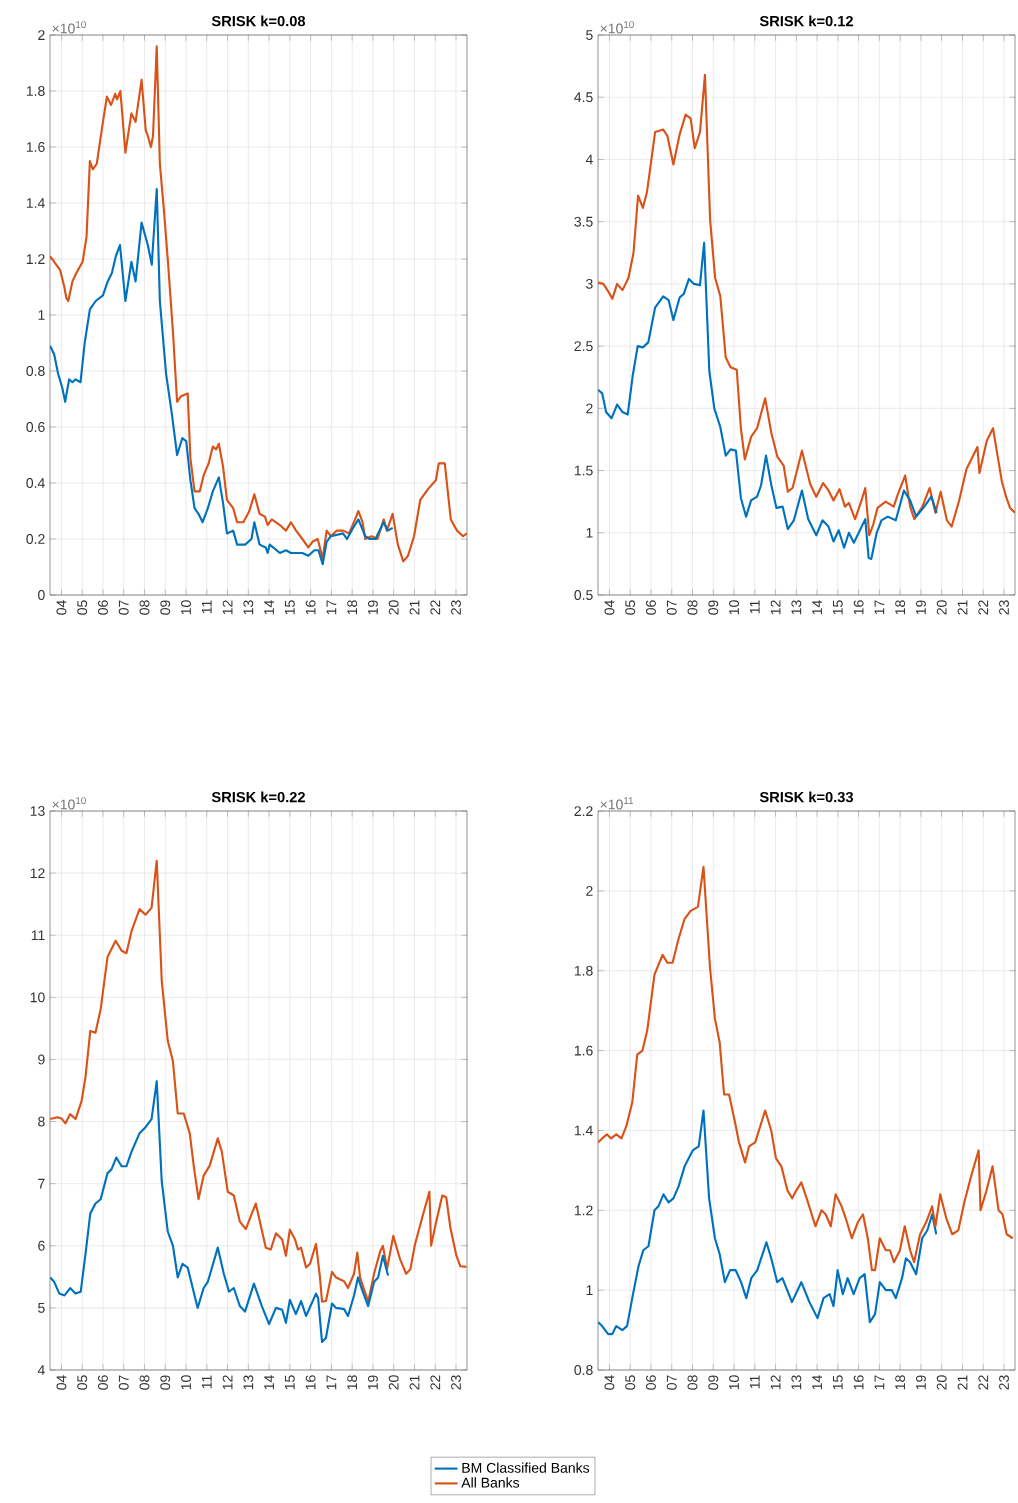 Image resolution: width=1018 pixels, height=1503 pixels. What do you see at coordinates (583, 97) in the screenshot?
I see `y-tick-label: 4.5` at bounding box center [583, 97].